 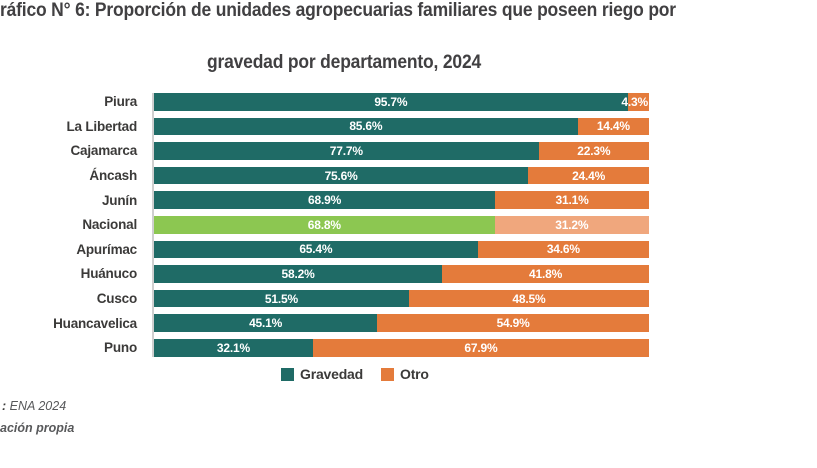 I want to click on y-axis-line, so click(x=153, y=225).